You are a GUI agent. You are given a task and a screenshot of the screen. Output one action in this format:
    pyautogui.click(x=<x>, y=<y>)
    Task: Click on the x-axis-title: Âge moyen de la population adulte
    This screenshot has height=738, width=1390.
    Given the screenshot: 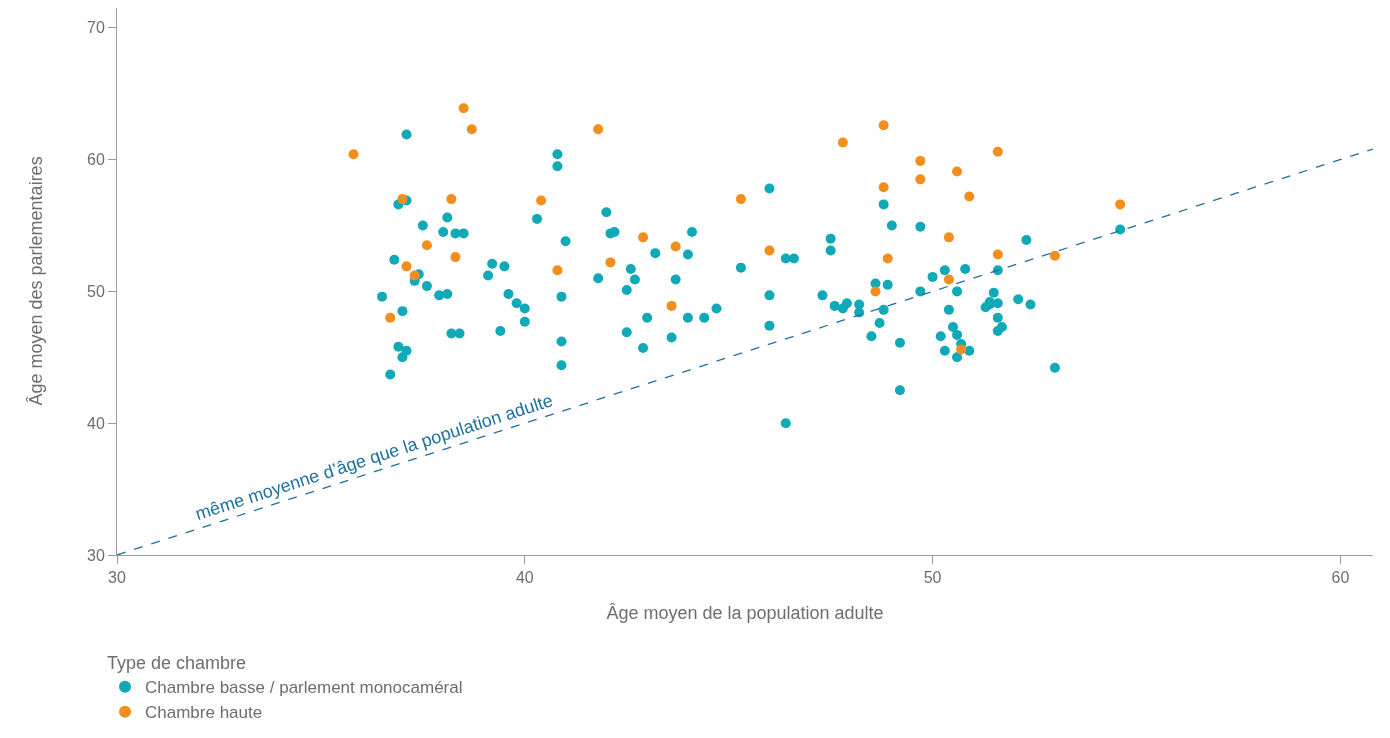 What is the action you would take?
    pyautogui.click(x=745, y=613)
    